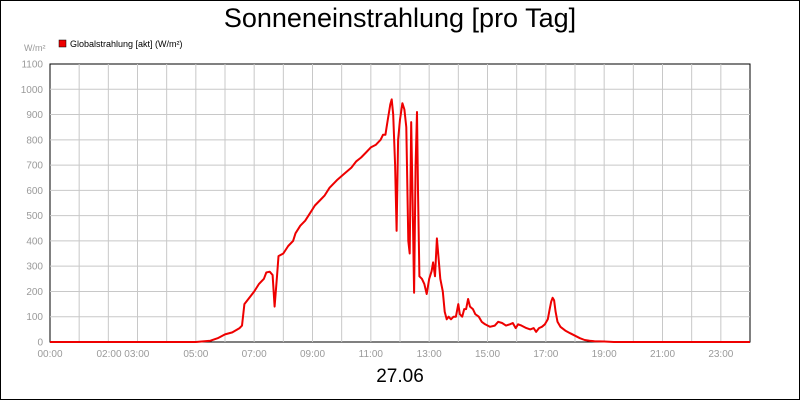 This screenshot has height=400, width=800. Describe the element at coordinates (400, 376) in the screenshot. I see `date-label: 27.06` at that location.